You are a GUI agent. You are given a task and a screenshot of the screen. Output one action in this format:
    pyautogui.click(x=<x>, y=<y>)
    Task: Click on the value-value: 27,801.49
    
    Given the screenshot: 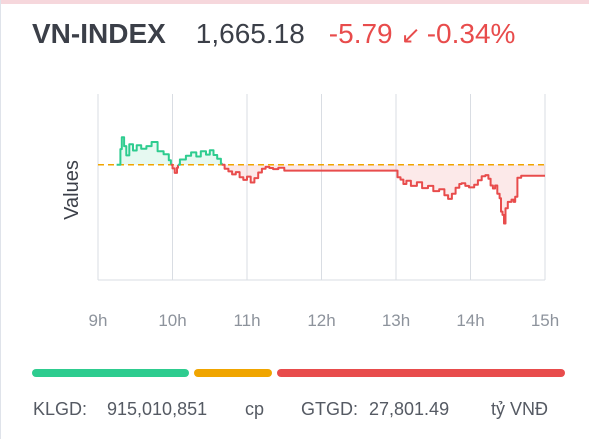 What is the action you would take?
    pyautogui.click(x=409, y=409)
    